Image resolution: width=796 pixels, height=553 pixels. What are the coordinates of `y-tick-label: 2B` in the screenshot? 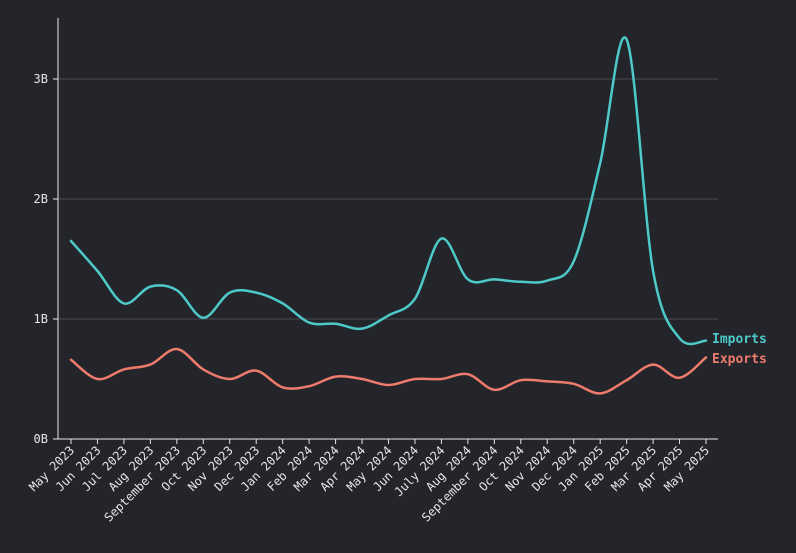 It's located at (41, 199).